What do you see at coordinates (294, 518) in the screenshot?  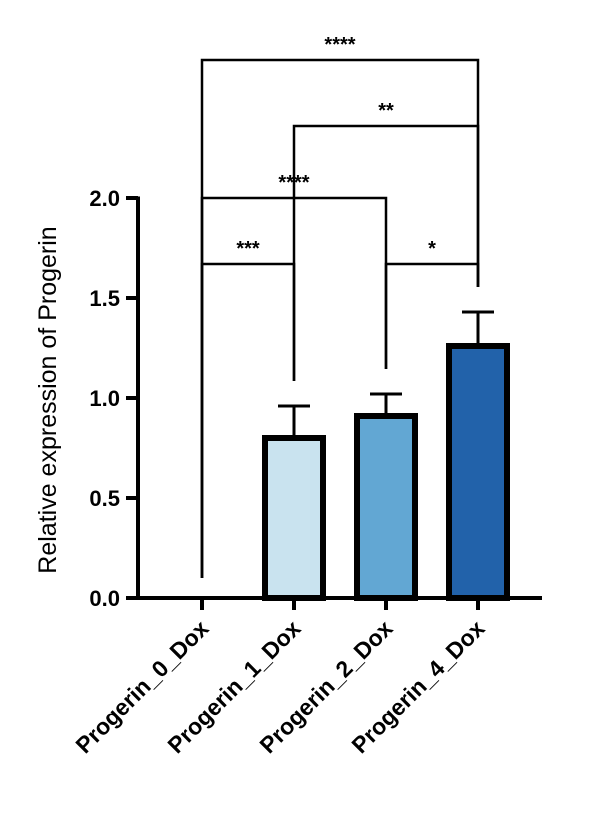 I see `bar-Progerin_1_Dox` at bounding box center [294, 518].